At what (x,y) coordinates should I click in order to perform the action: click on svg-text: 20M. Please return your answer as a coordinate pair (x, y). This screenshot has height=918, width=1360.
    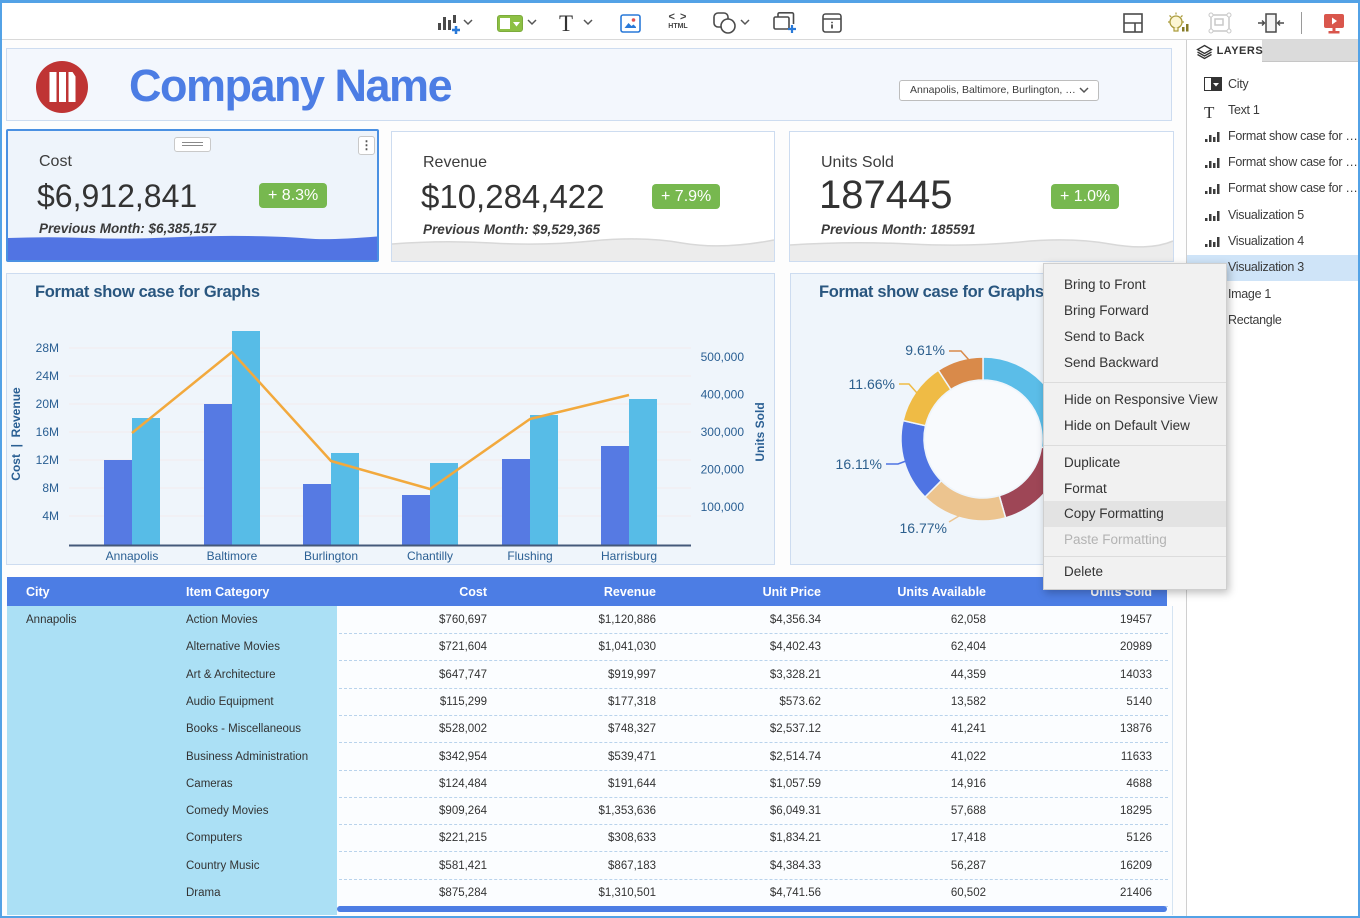
    Looking at the image, I should click on (47, 404).